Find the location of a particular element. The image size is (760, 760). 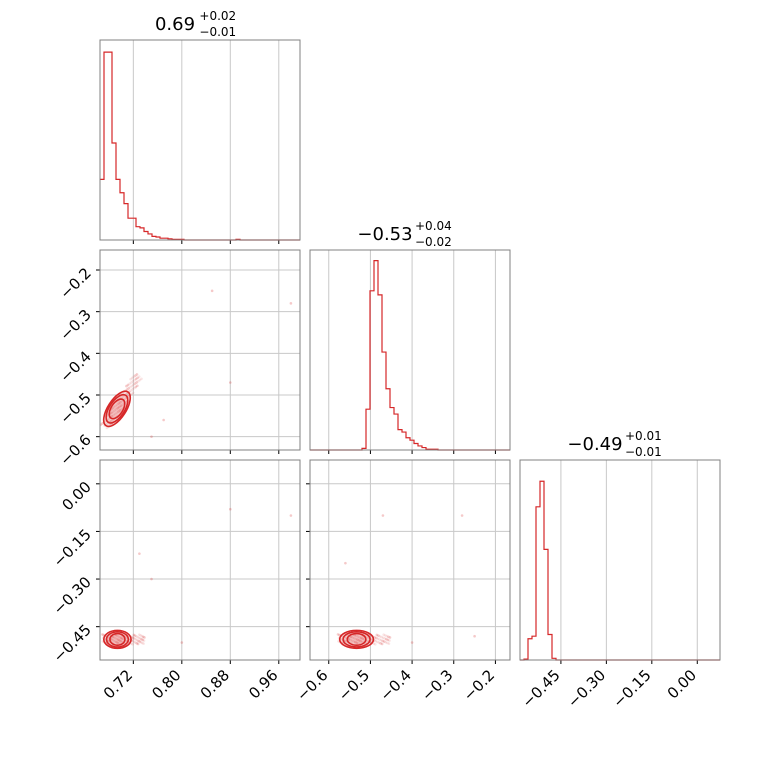

y-tick-label: −0.2 is located at coordinates (75, 283).